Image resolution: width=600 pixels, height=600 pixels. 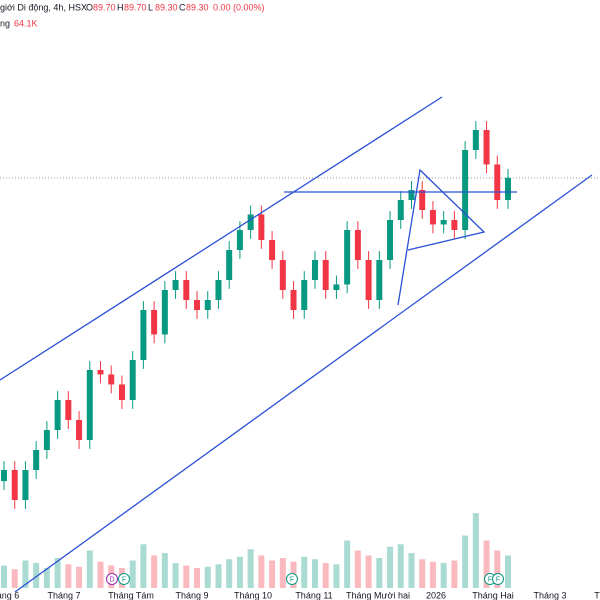 What do you see at coordinates (597, 595) in the screenshot?
I see `x-axis-label: T` at bounding box center [597, 595].